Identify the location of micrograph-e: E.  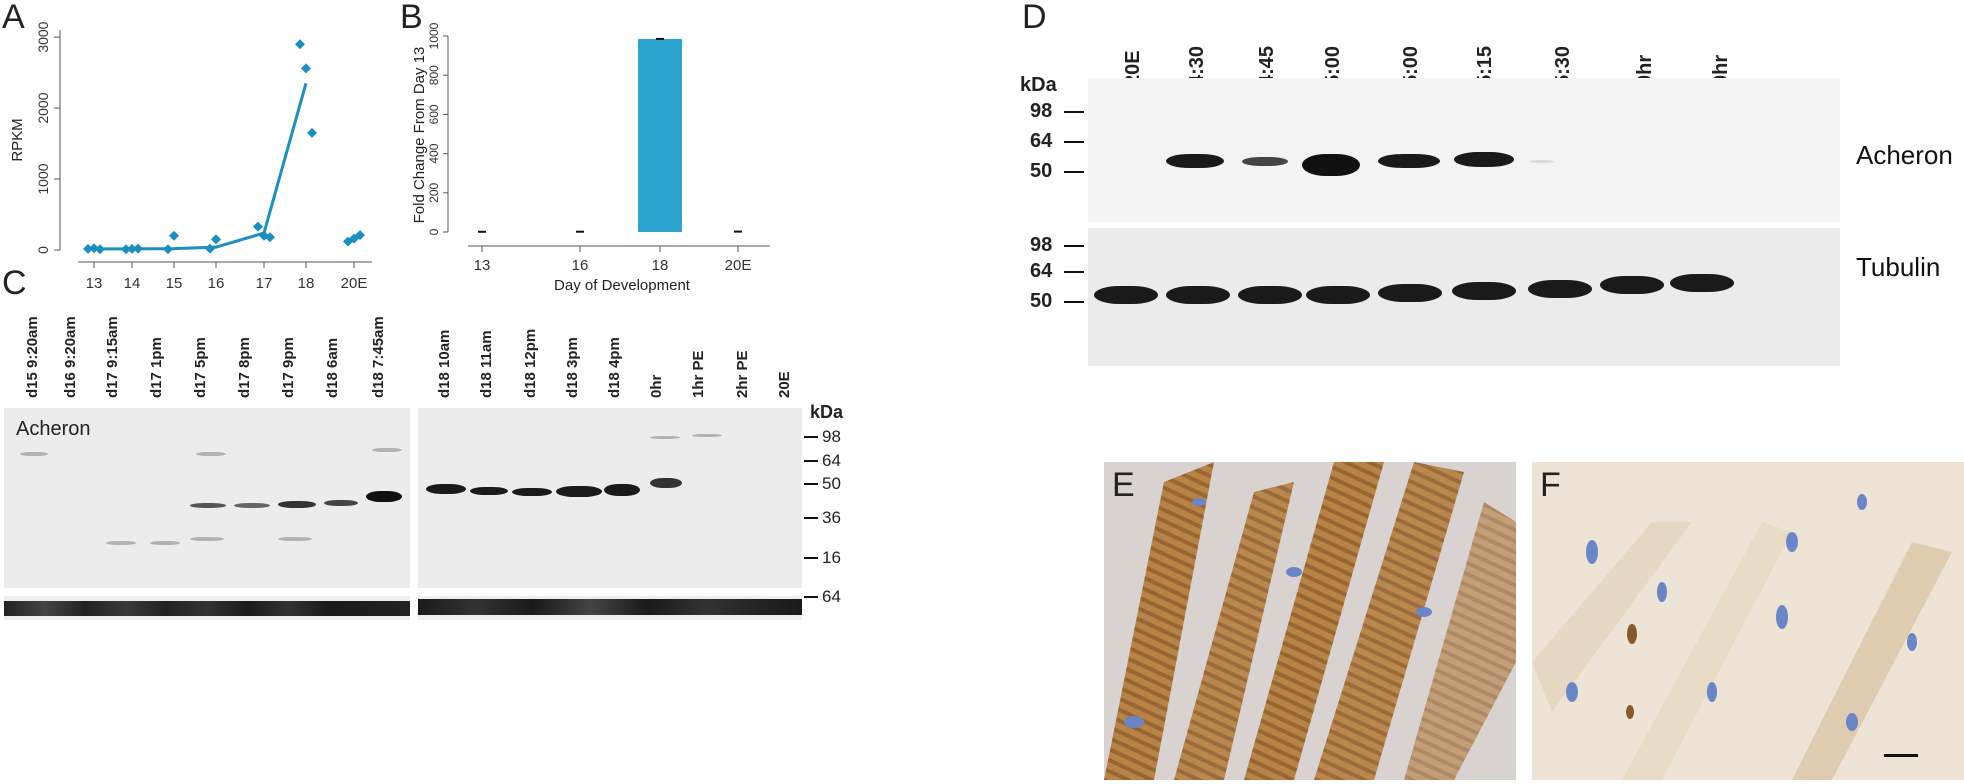
(1310, 621).